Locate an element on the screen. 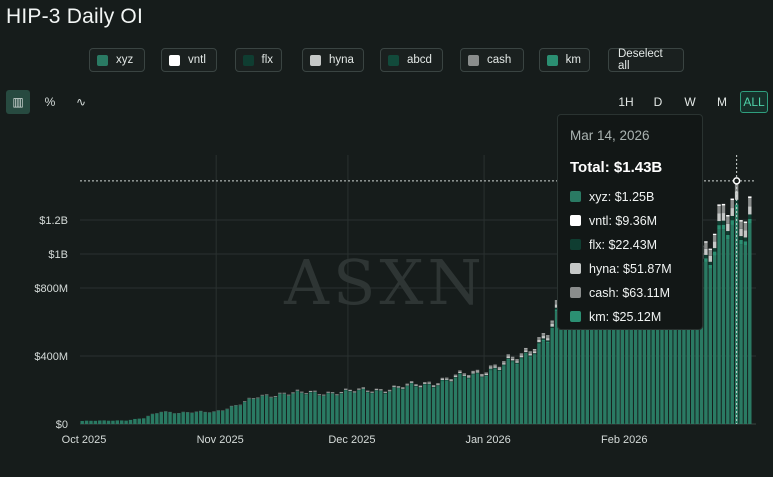 This screenshot has width=773, height=477. range-m-button: M is located at coordinates (722, 102).